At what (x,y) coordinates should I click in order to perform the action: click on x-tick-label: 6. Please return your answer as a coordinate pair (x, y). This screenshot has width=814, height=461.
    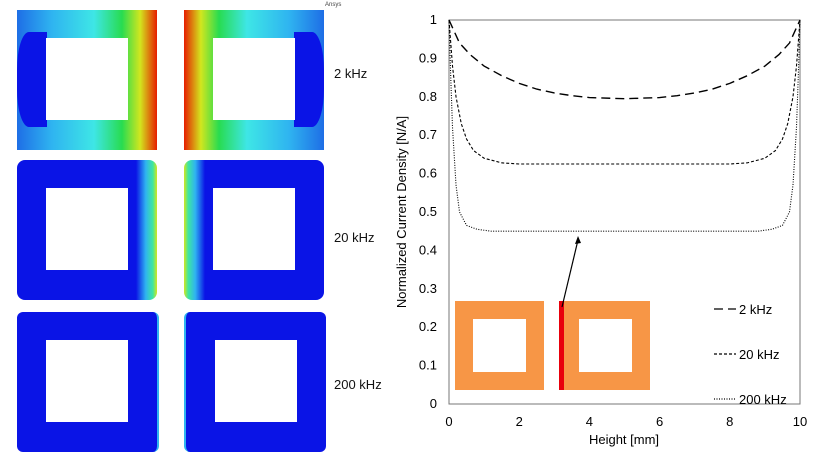
    Looking at the image, I should click on (659, 421).